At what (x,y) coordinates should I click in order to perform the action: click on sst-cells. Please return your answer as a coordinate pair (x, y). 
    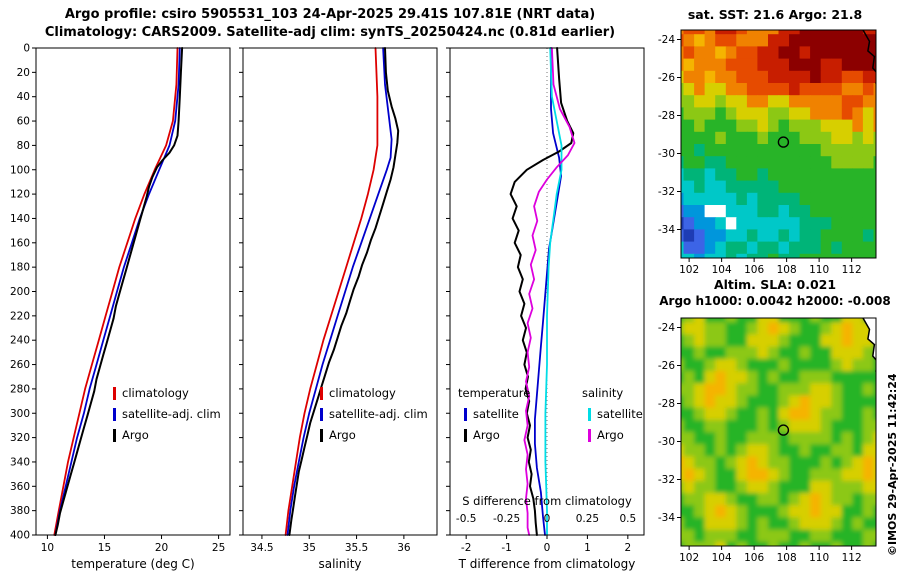
    Looking at the image, I should click on (778, 144).